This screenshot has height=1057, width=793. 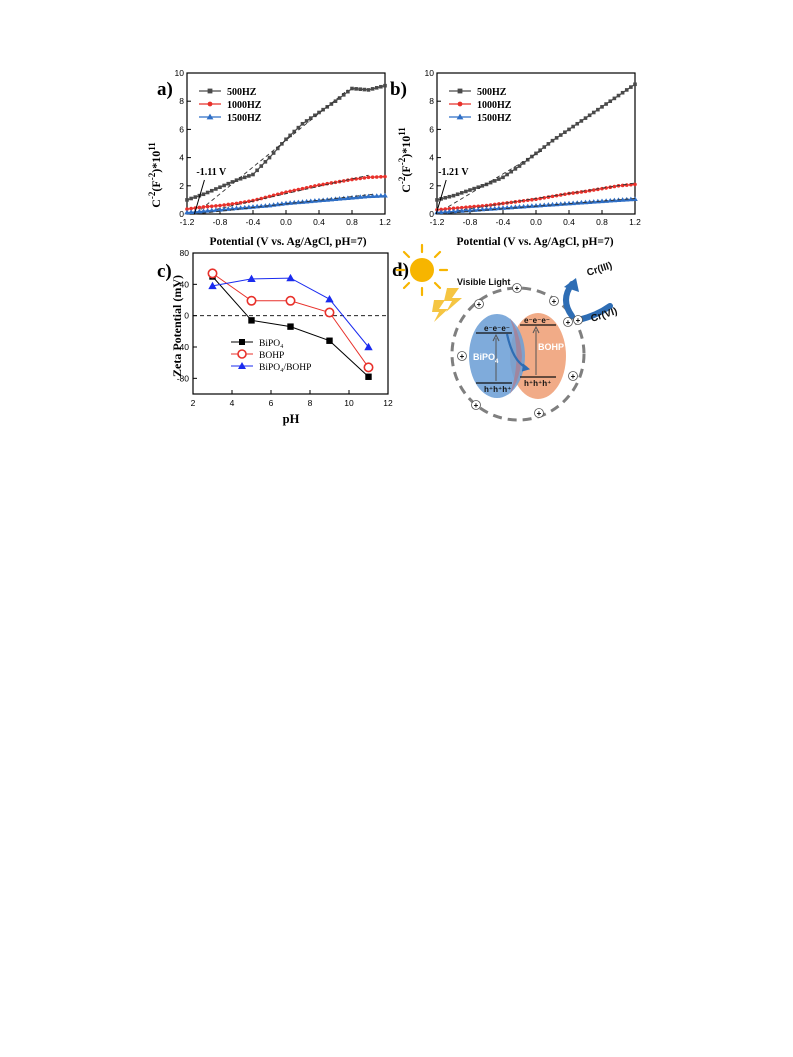 What do you see at coordinates (177, 326) in the screenshot?
I see `panel-c-ylabel: Zeta Potential (mV)` at bounding box center [177, 326].